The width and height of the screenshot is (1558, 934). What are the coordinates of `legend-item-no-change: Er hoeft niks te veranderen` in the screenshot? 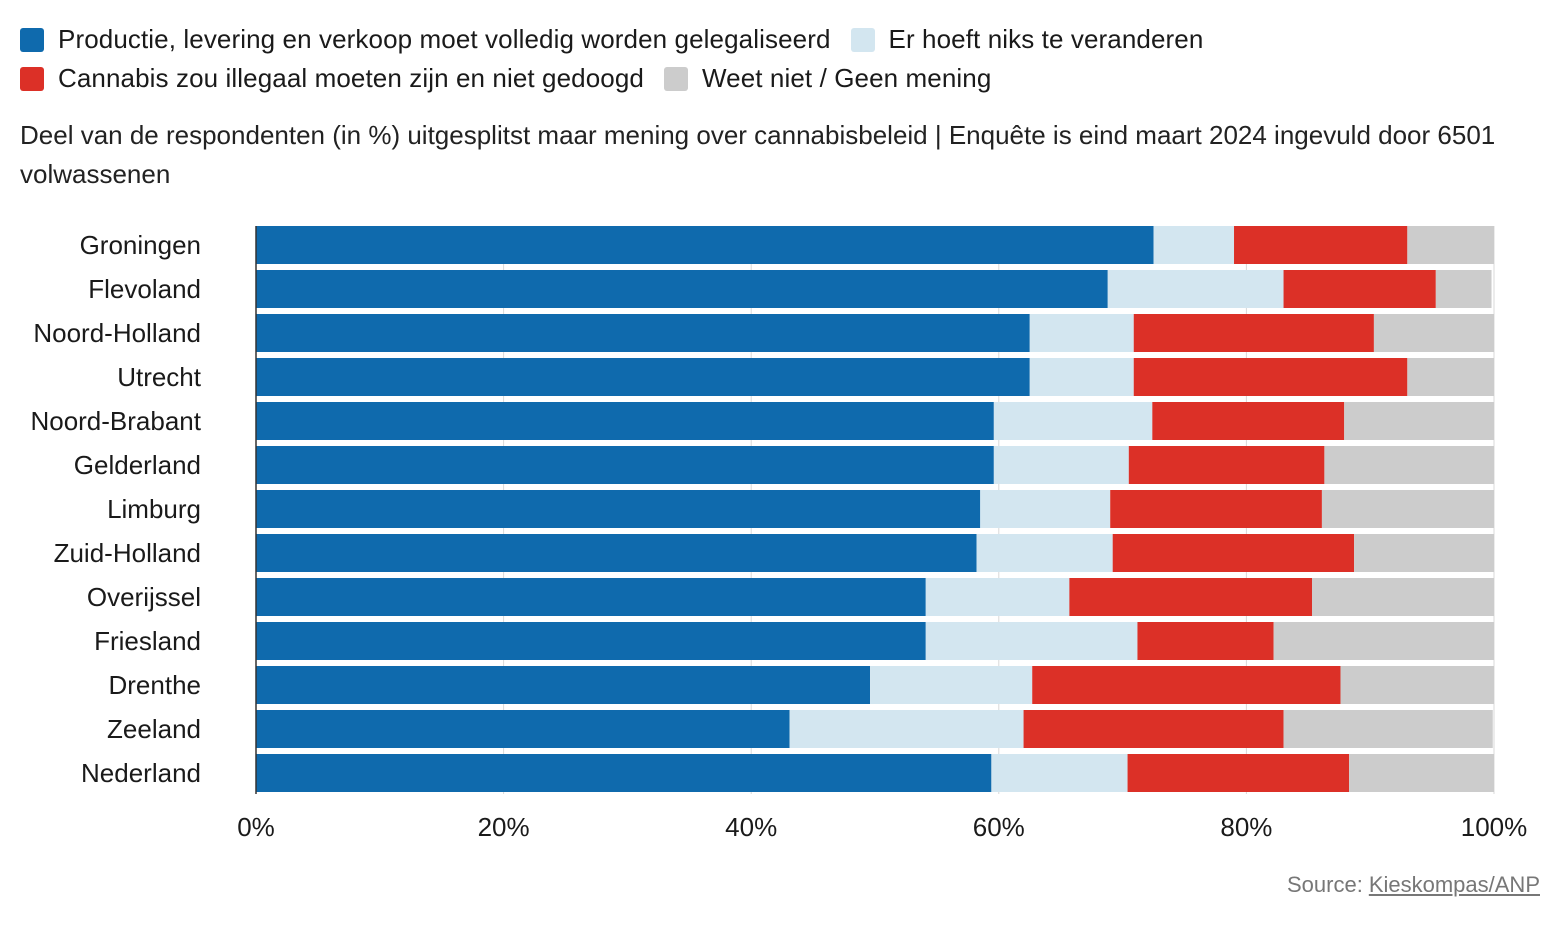 It's located at (1027, 39).